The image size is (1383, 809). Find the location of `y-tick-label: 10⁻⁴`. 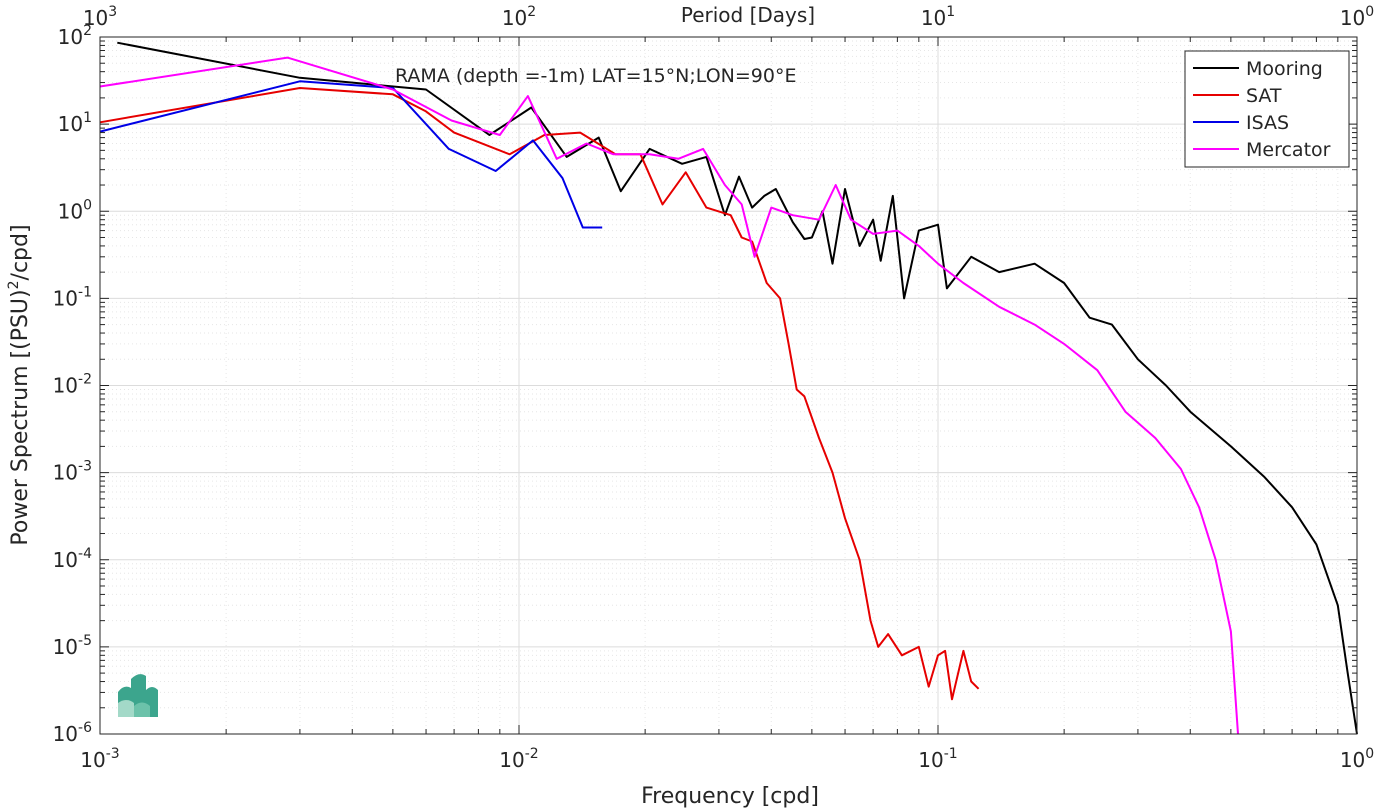

y-tick-label: 10⁻⁴ is located at coordinates (73, 559).